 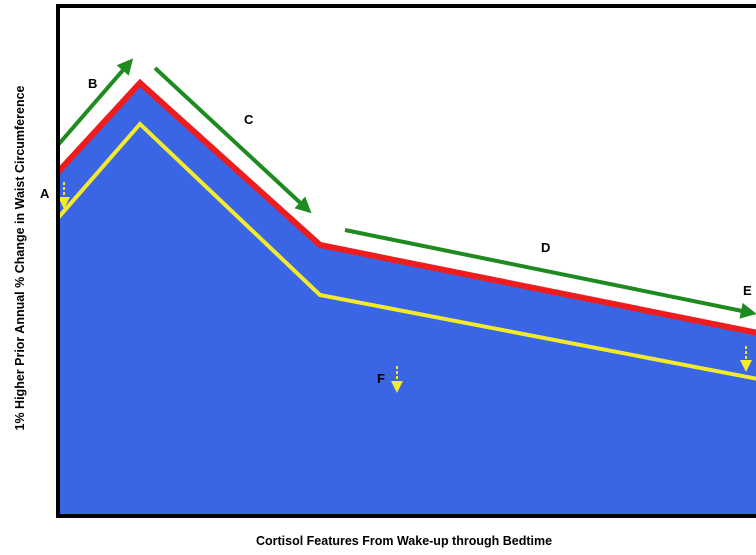 What do you see at coordinates (95, 102) in the screenshot?
I see `arrow-b-rise` at bounding box center [95, 102].